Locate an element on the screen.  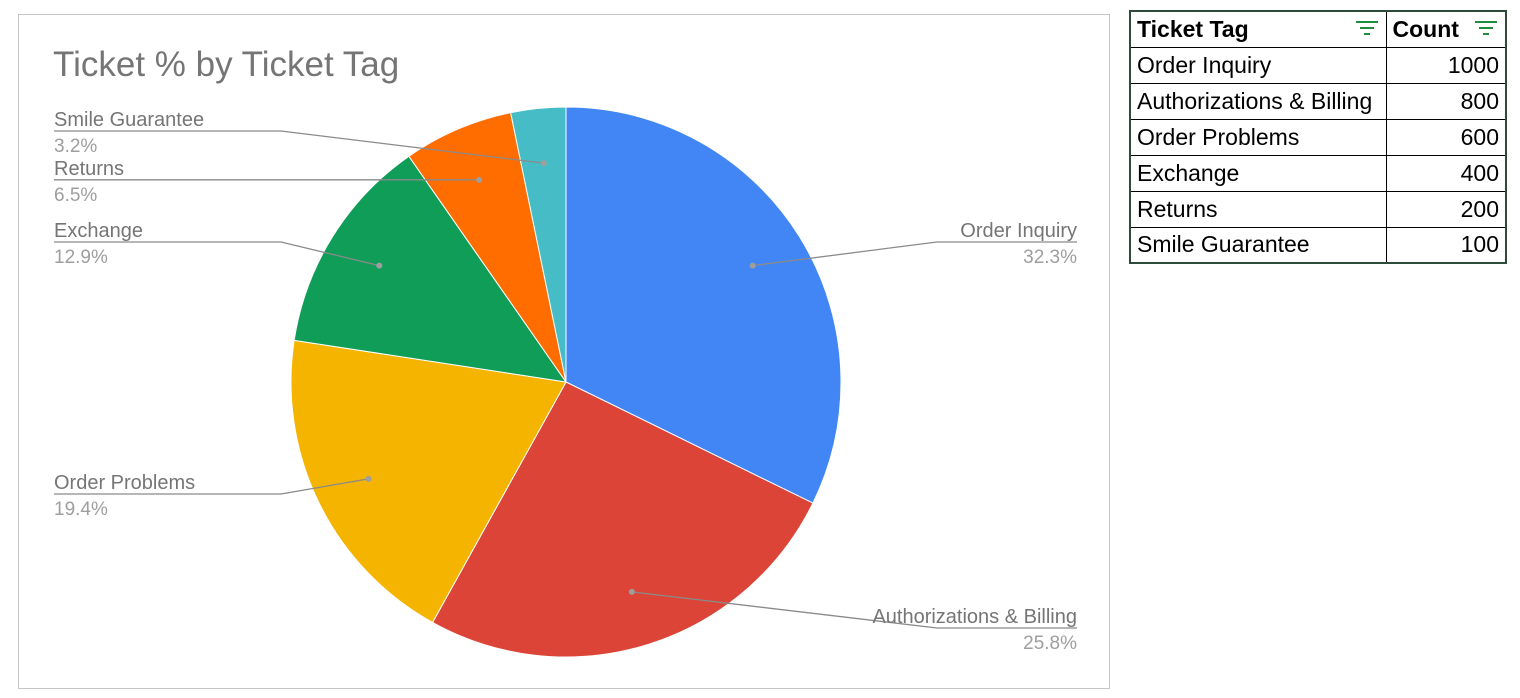
table-row: Authorizations & Billing 800 is located at coordinates (1318, 101).